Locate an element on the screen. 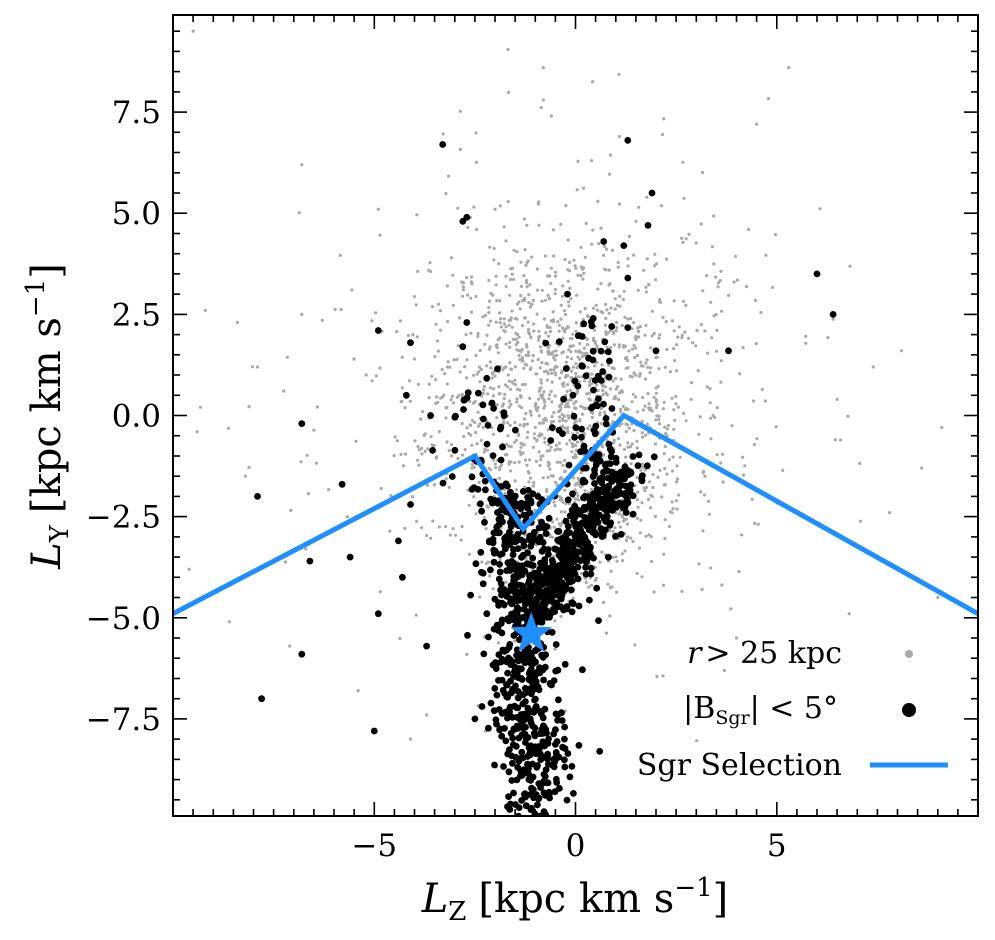 Image resolution: width=995 pixels, height=940 pixels. legend-label-far: r > 25 kpc is located at coordinates (764, 653).